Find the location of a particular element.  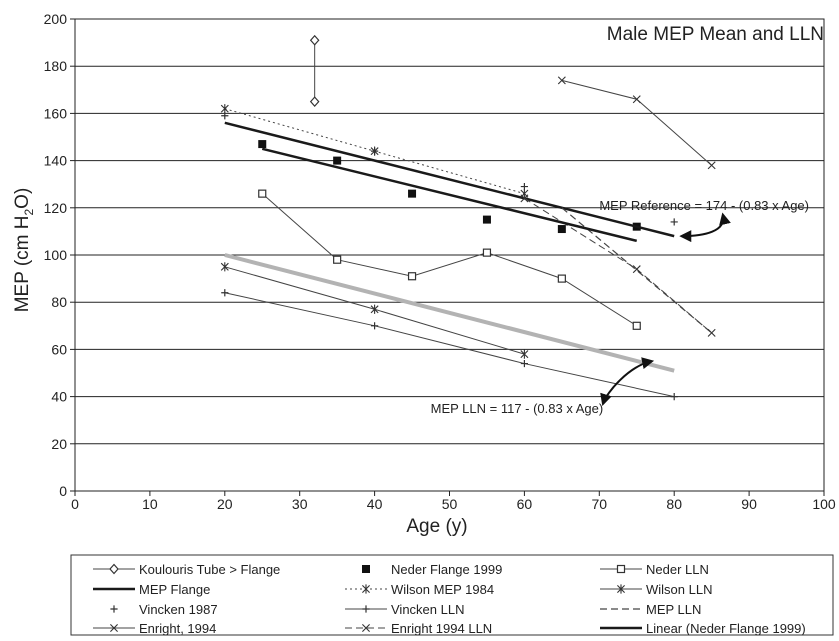

y-tick-label: 120 is located at coordinates (56, 208).